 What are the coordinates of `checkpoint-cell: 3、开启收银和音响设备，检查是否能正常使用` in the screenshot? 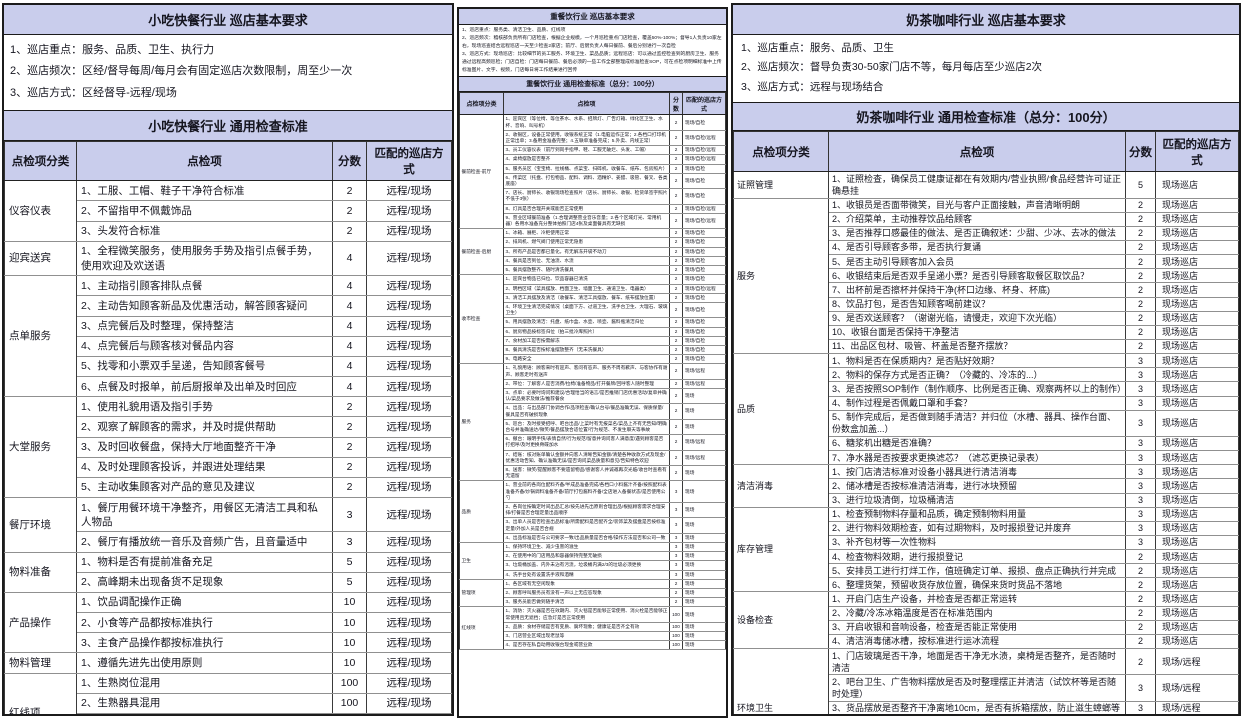 It's located at (977, 627).